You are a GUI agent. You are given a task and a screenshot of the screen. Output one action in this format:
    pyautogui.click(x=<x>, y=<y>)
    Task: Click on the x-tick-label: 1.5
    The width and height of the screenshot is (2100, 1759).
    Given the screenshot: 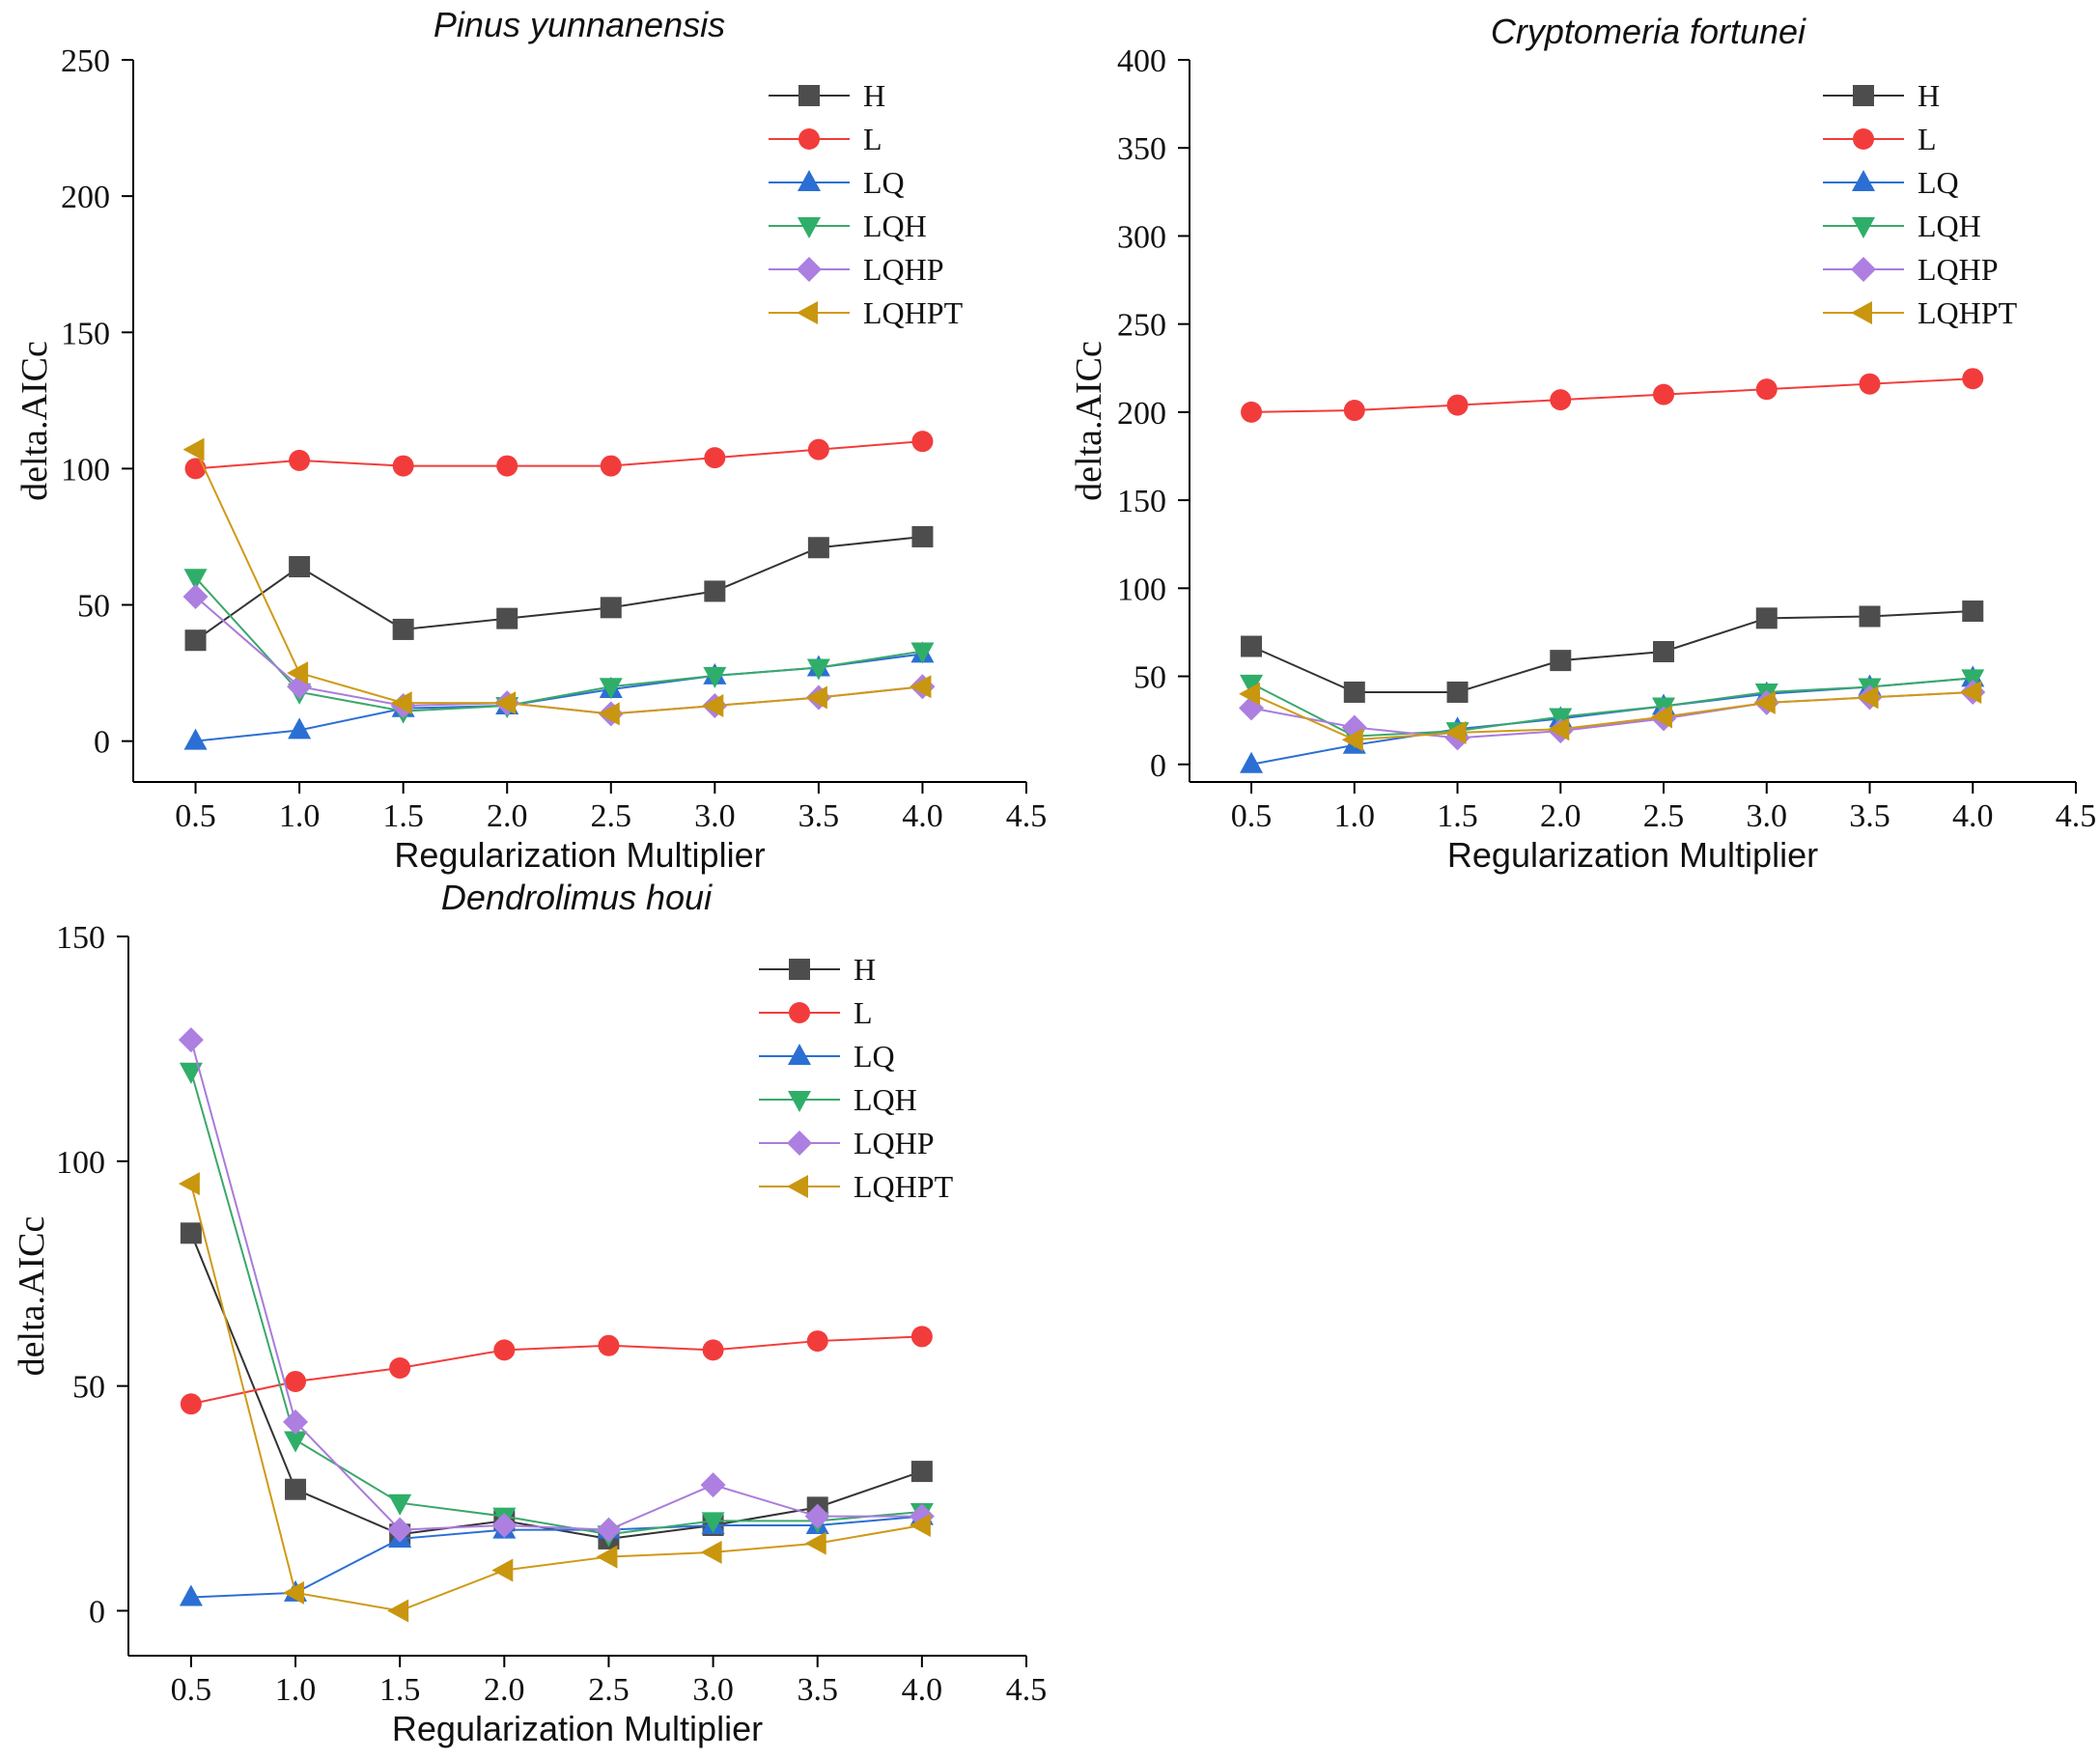 What is the action you would take?
    pyautogui.click(x=400, y=1690)
    